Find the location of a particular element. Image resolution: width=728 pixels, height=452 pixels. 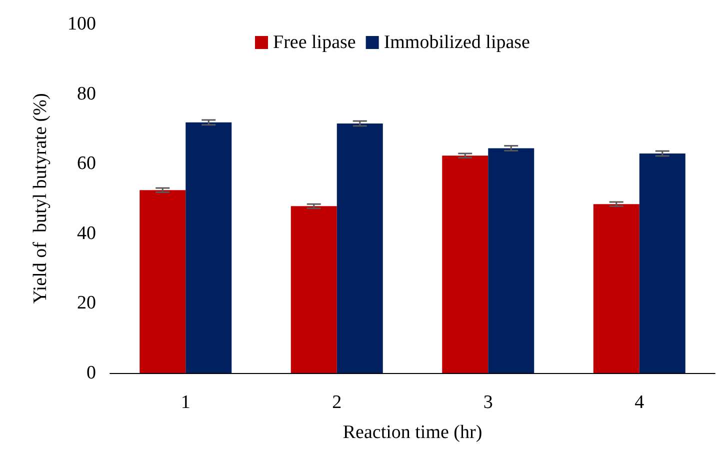

y-tick-label: 0 is located at coordinates (91, 373).